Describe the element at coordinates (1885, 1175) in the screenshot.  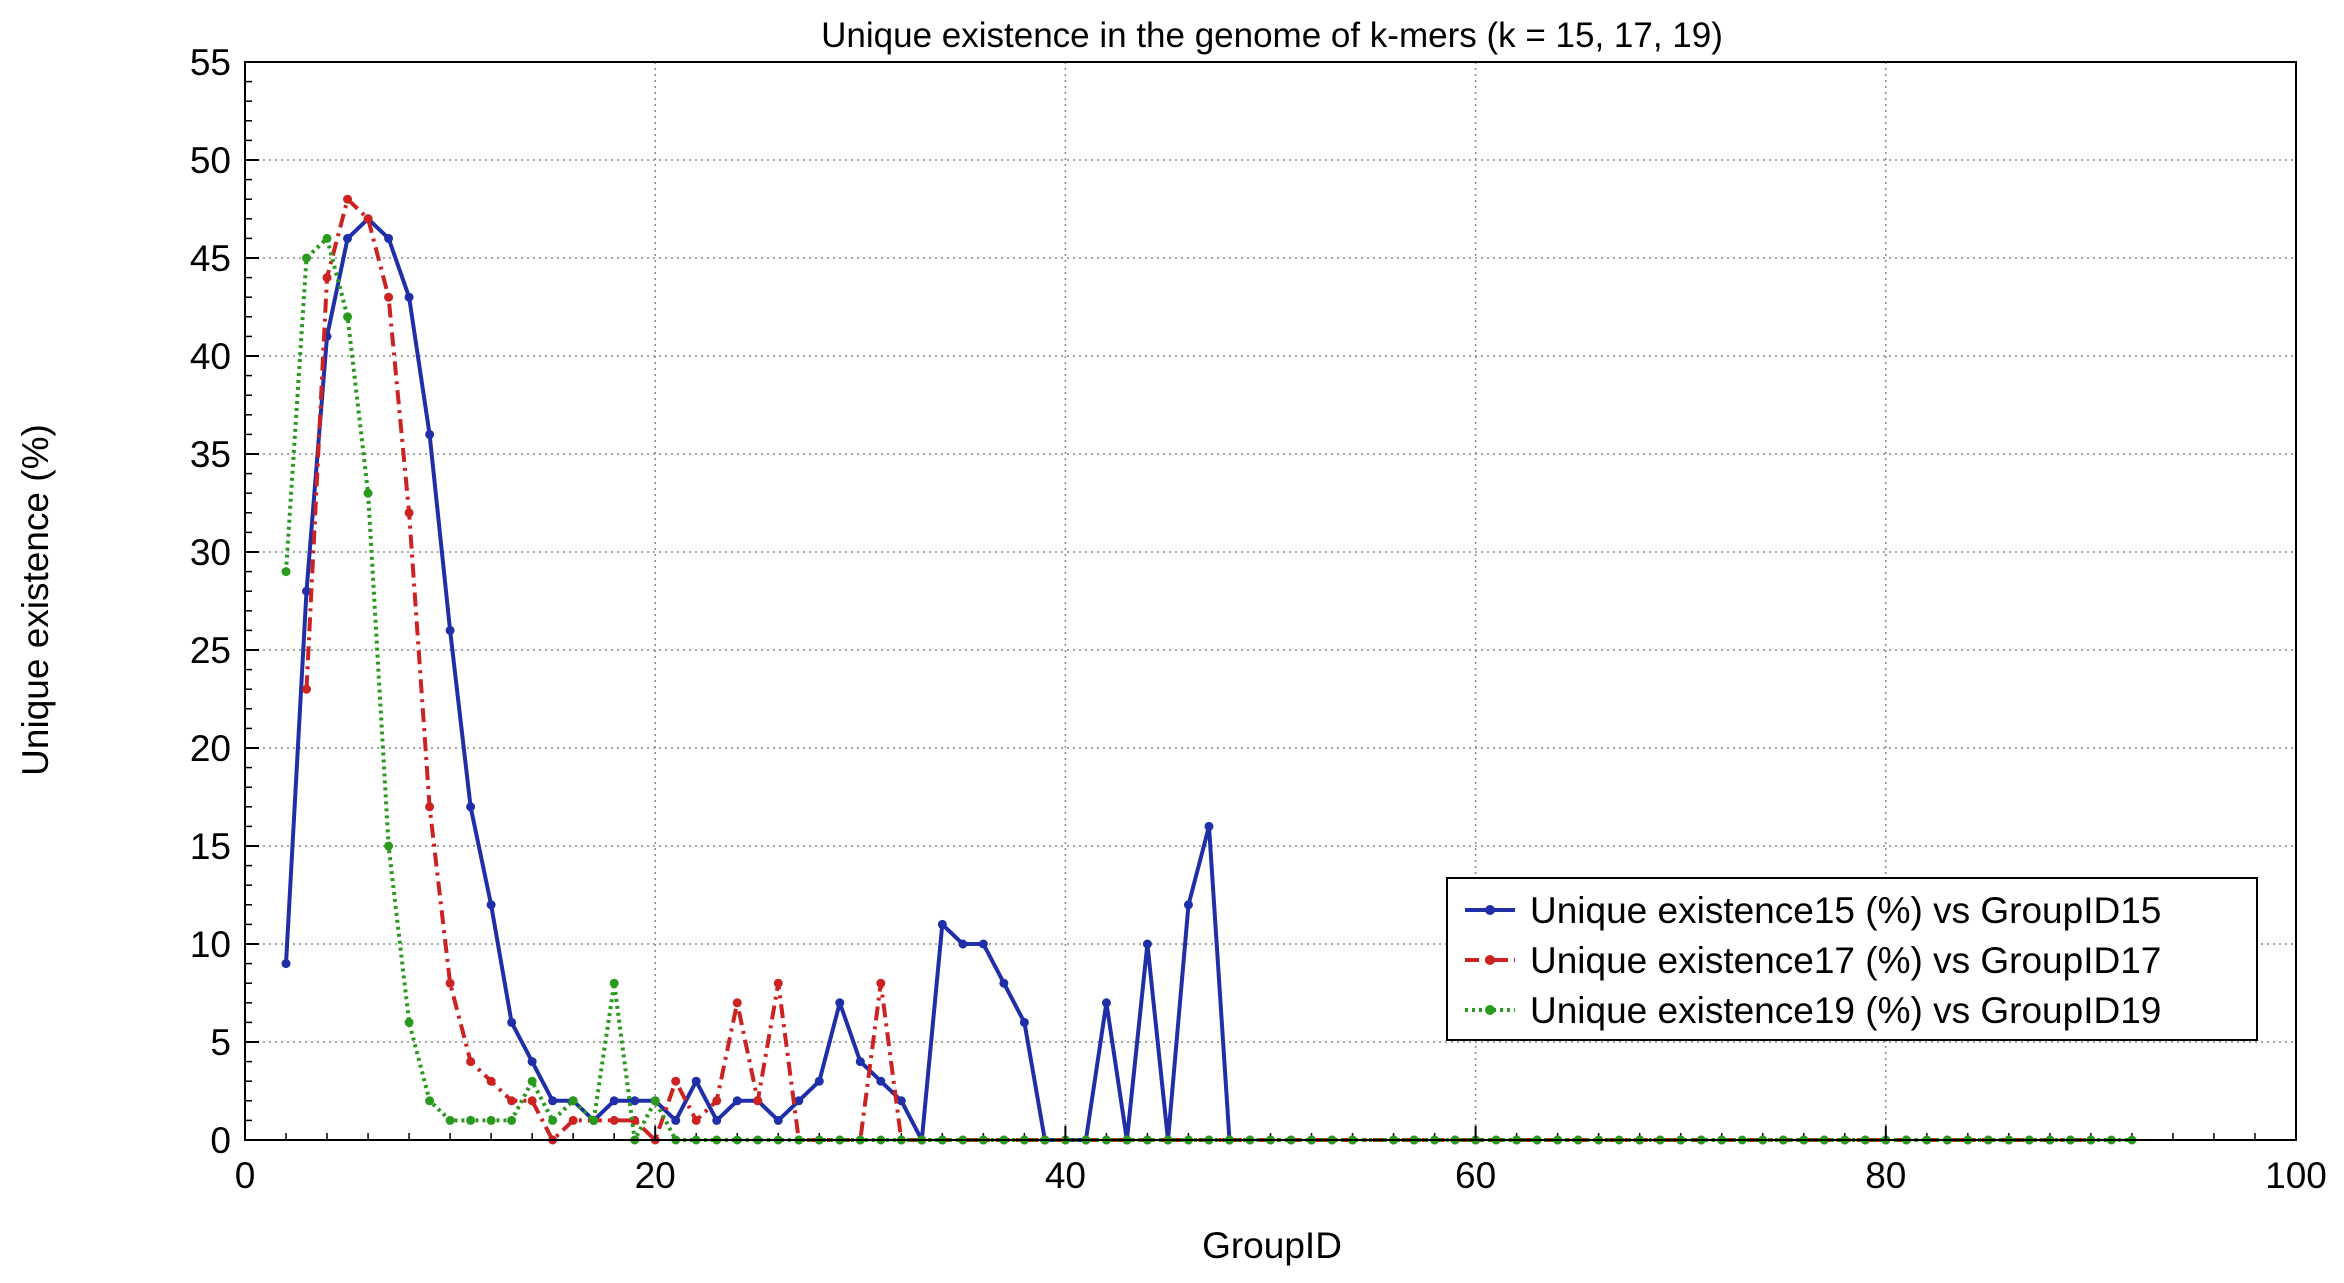
I see `x-tick-label: 80` at that location.